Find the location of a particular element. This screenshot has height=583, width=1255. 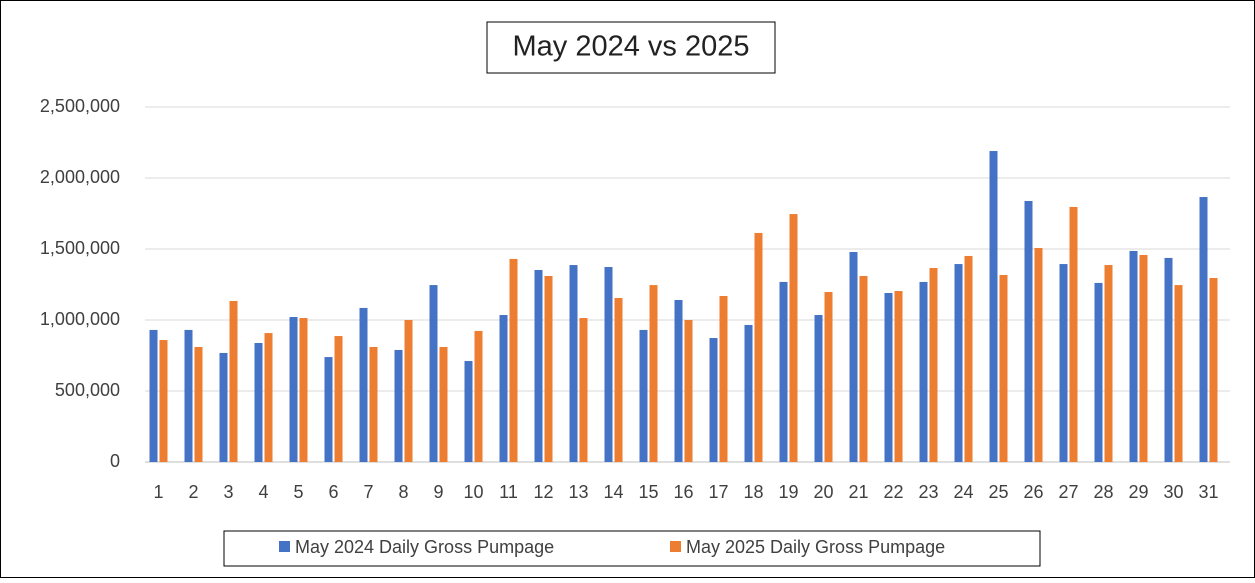

x-tick-label: 6 is located at coordinates (333, 492).